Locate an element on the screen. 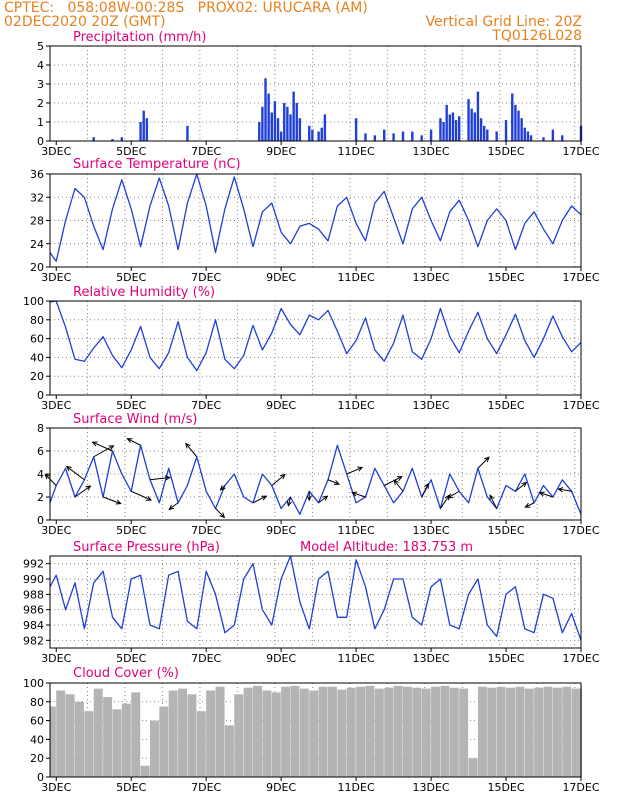 This screenshot has height=800, width=618. y-tick-label: 80 is located at coordinates (37, 702).